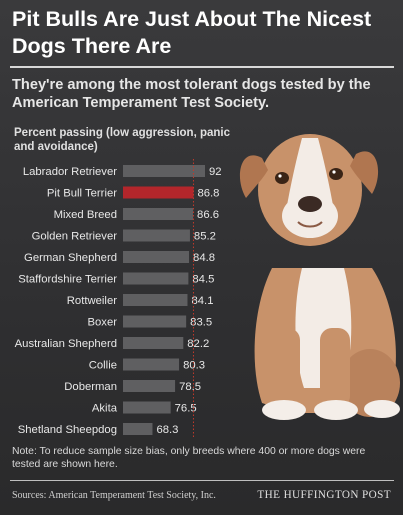 This screenshot has height=515, width=403. What do you see at coordinates (202, 67) in the screenshot?
I see `title-divider` at bounding box center [202, 67].